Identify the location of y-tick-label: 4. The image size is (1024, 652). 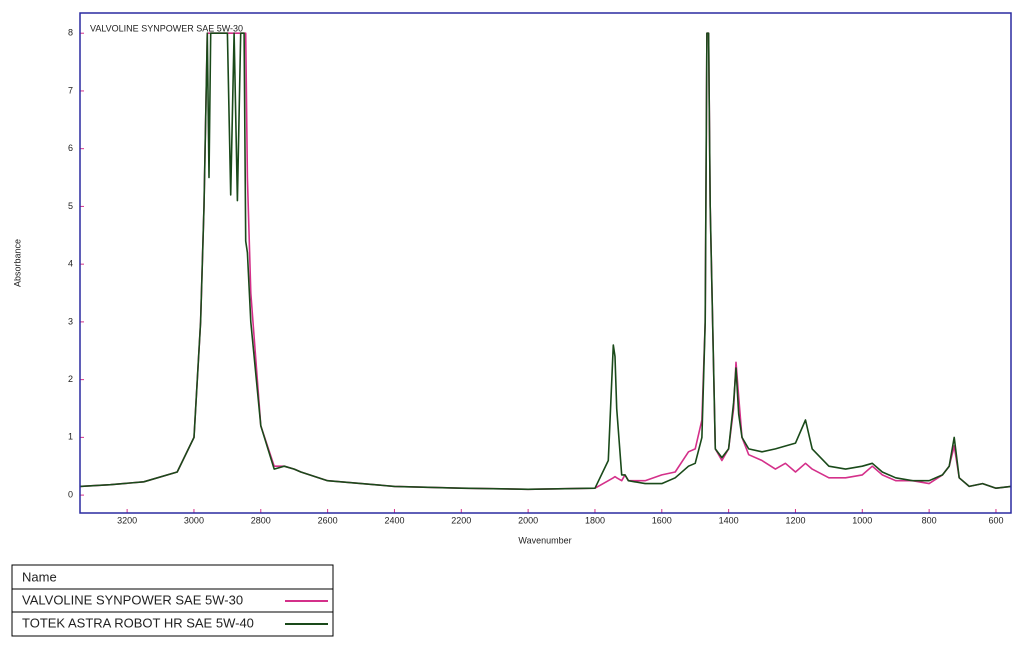
(70, 264).